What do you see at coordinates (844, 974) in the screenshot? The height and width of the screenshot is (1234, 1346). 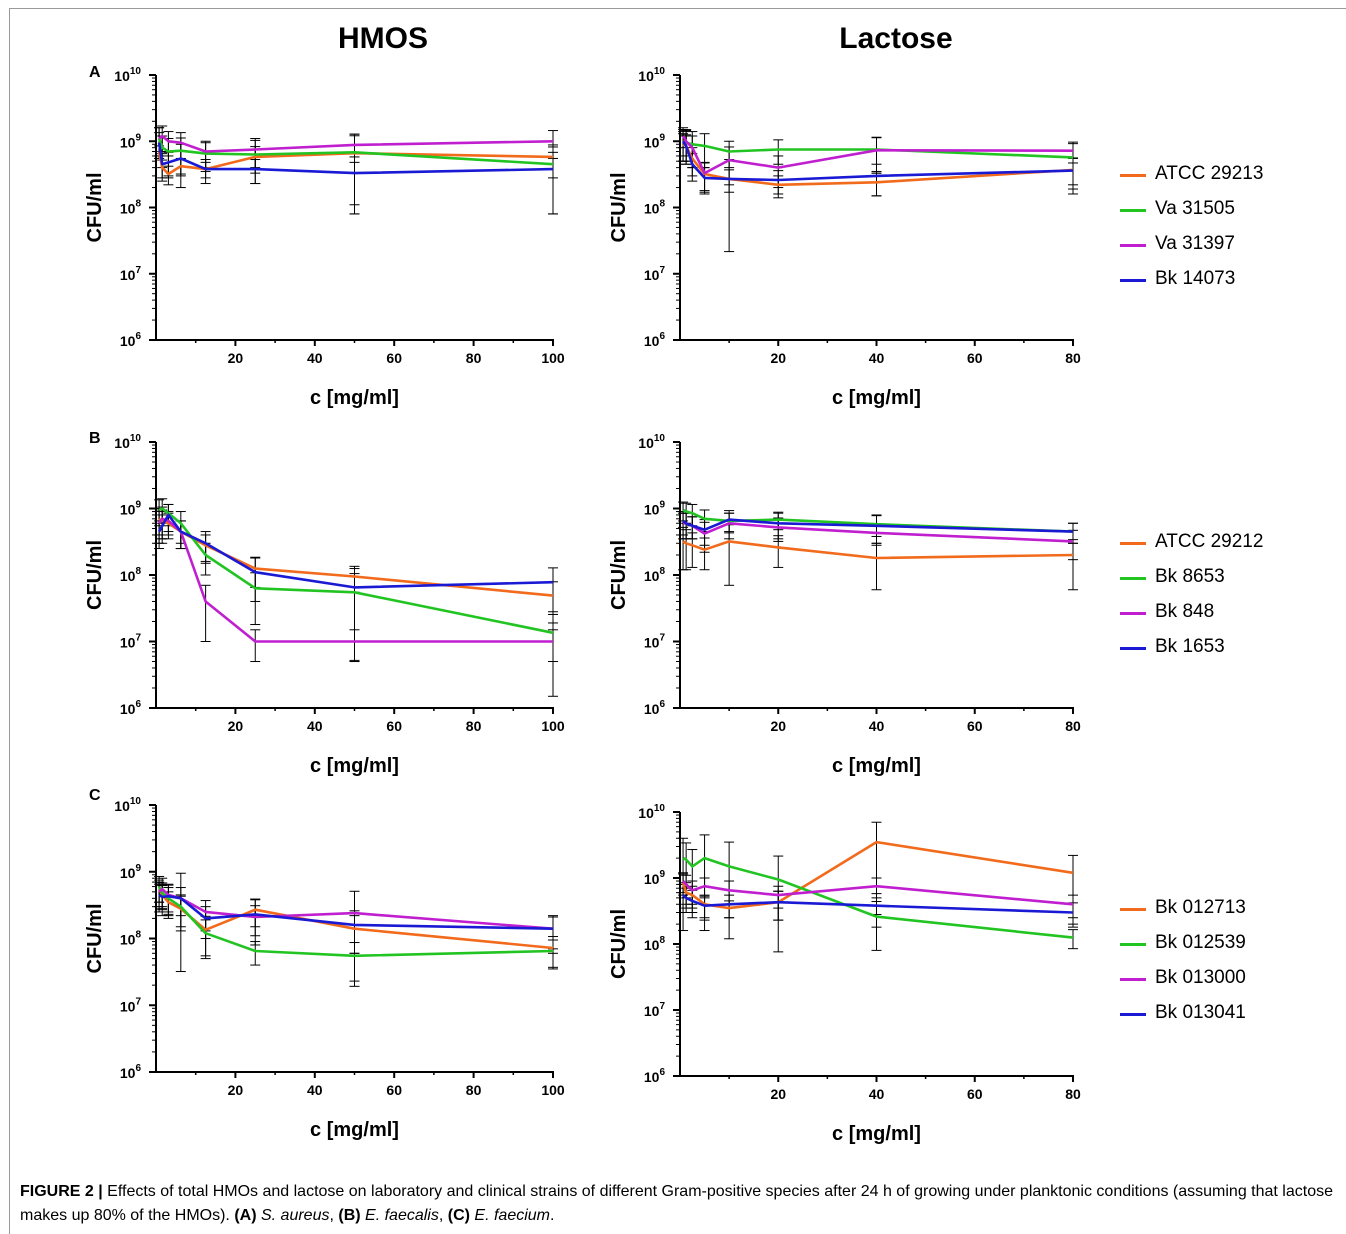 I see `chart-c-lactose: 10⁶ 10⁷ 10⁸ 10⁹ 1010 20 40 60 80 c [mg/ml] CFU/ml` at bounding box center [844, 974].